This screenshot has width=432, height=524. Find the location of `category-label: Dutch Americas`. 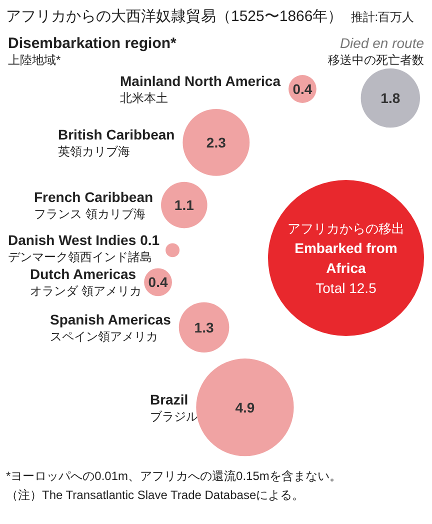

category-label: Dutch Americas is located at coordinates (83, 274).